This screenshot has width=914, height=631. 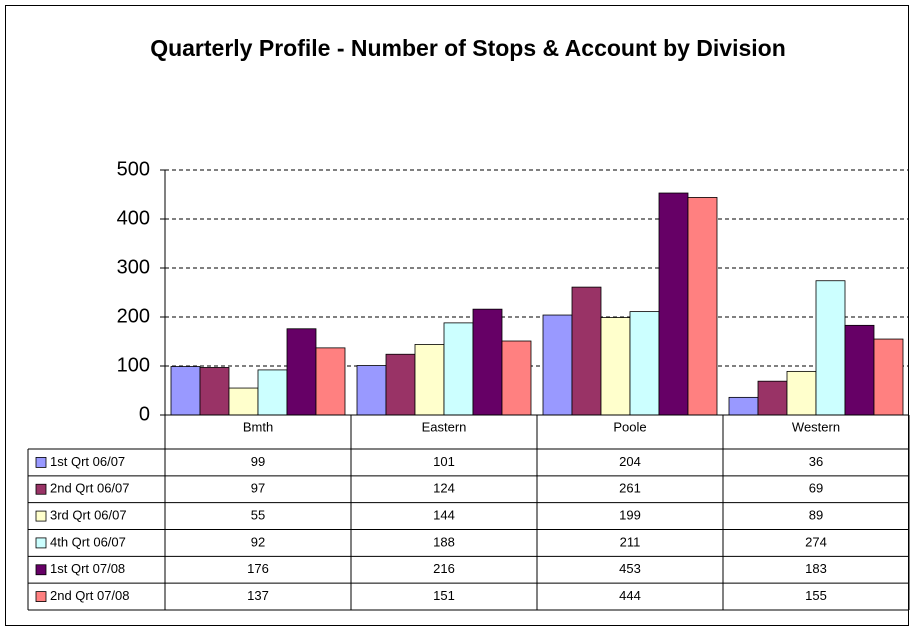 What do you see at coordinates (630, 461) in the screenshot?
I see `table-value: 204` at bounding box center [630, 461].